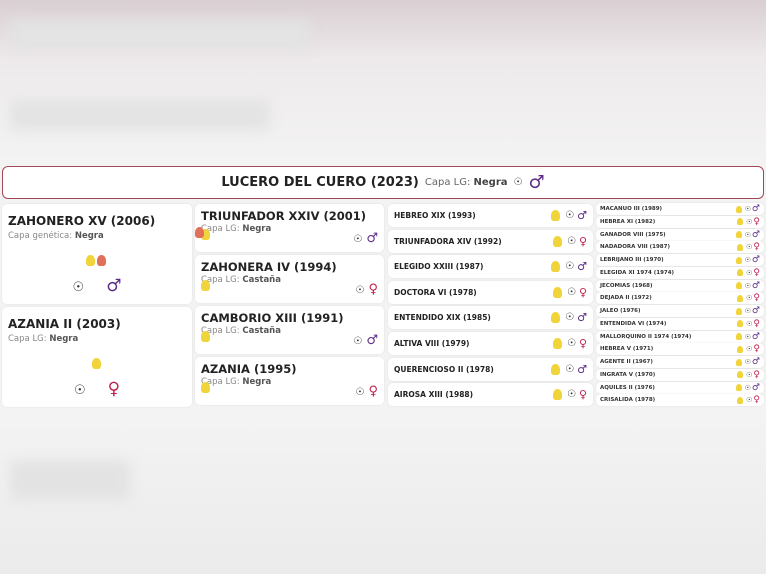 The image size is (766, 574). I want to click on pedigree-card-parent: AZANIA II (2003) Capa LG: Negra ☉ ♀, so click(97, 357).